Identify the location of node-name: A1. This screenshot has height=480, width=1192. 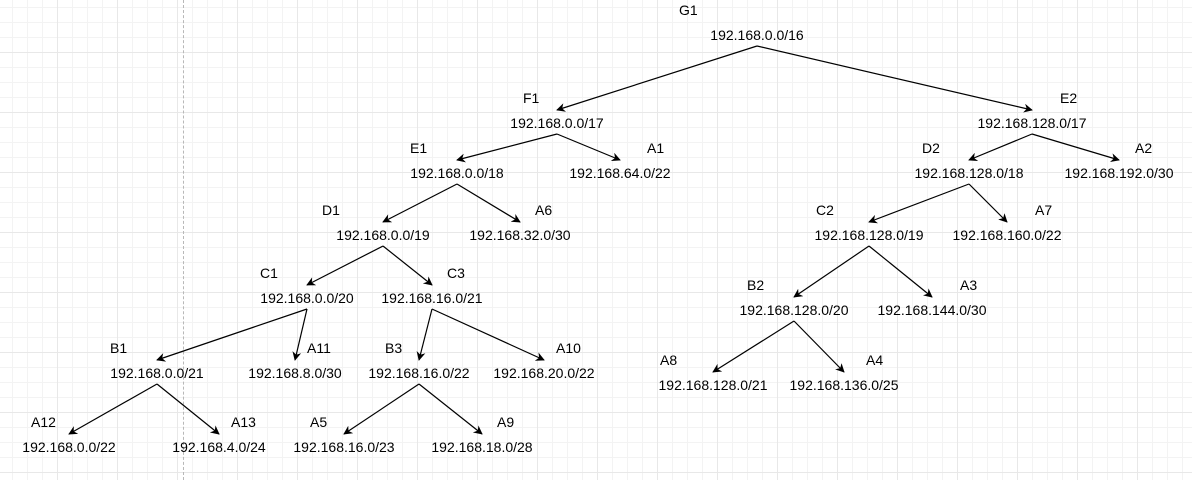
(656, 148).